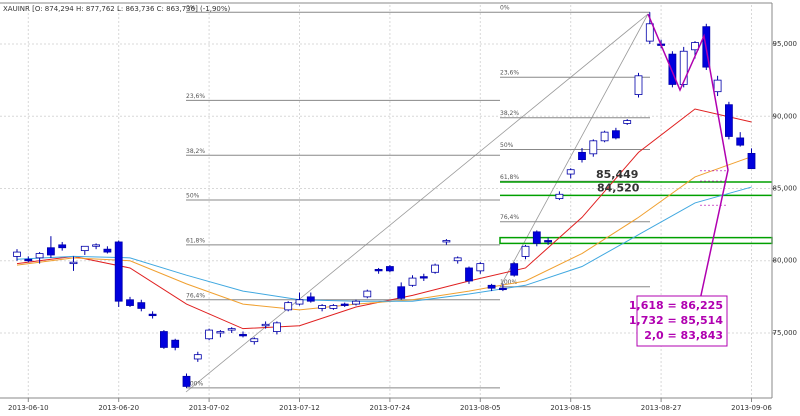 The height and width of the screenshot is (416, 800). What do you see at coordinates (785, 116) in the screenshot?
I see `y-tick-label: 90,000` at bounding box center [785, 116].